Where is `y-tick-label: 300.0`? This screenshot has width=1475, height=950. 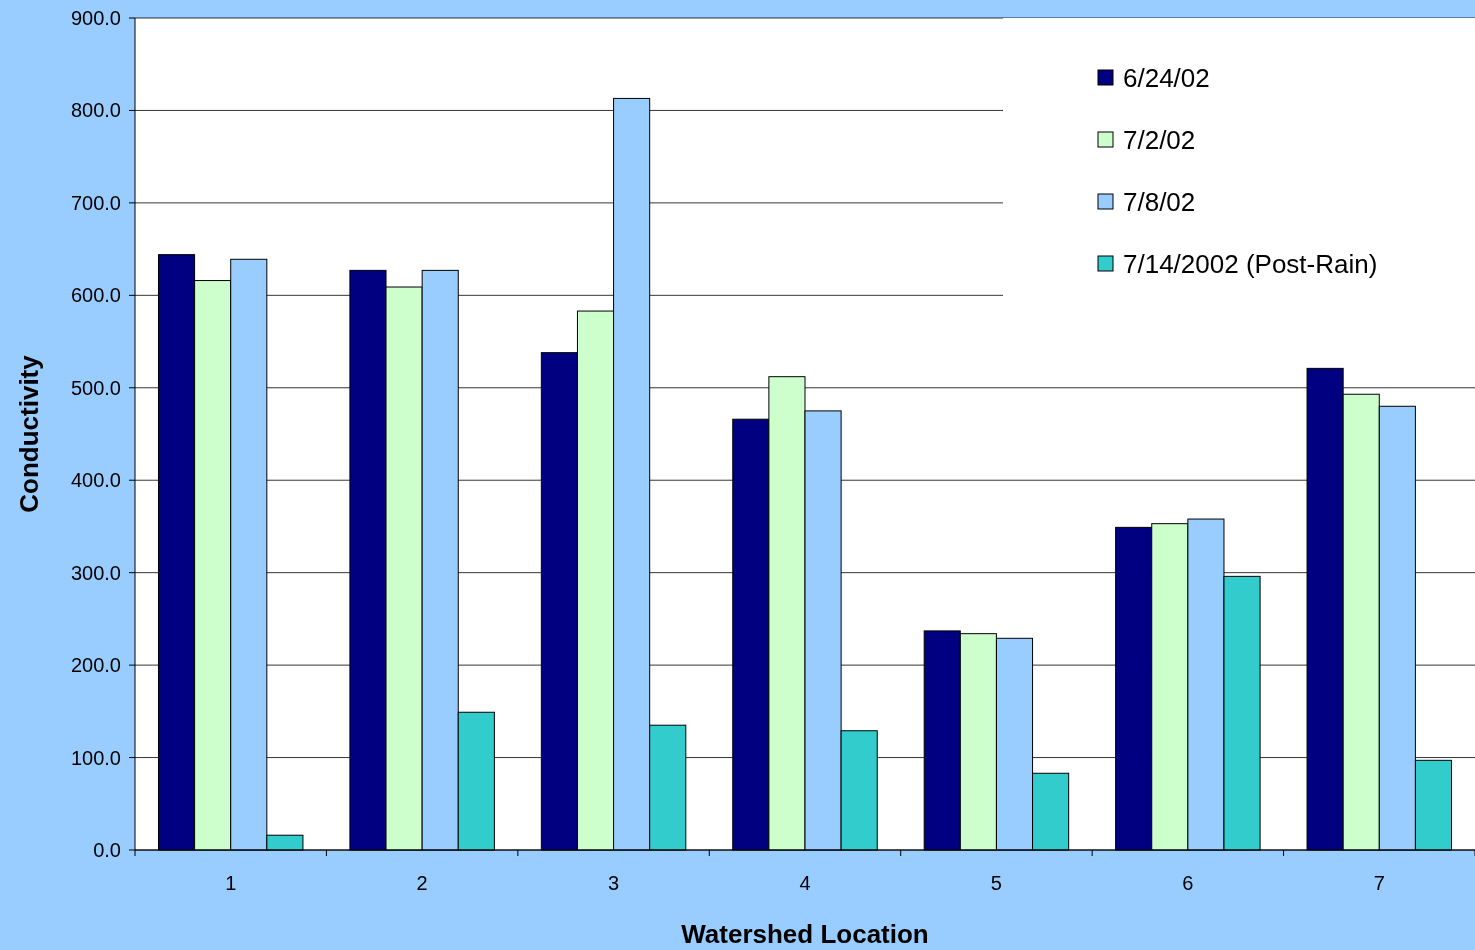 y-tick-label: 300.0 is located at coordinates (95, 572).